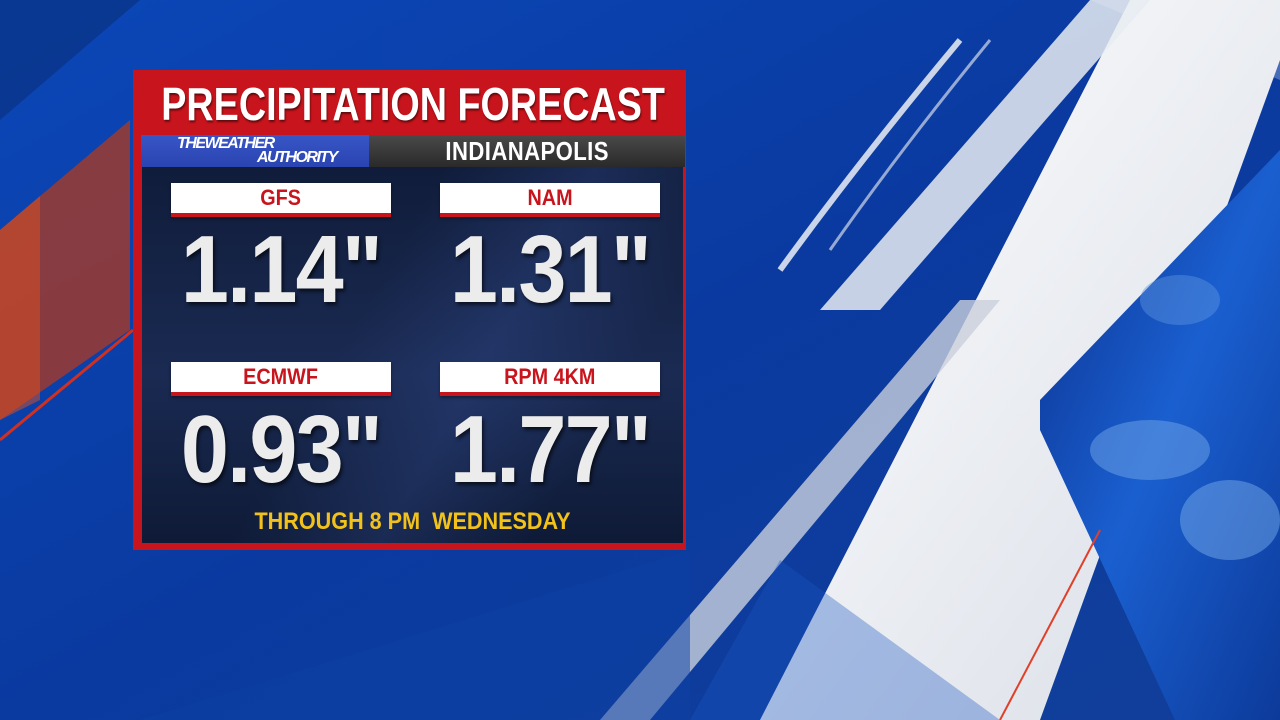 This screenshot has width=1280, height=720. I want to click on model-label-text: NAM, so click(550, 197).